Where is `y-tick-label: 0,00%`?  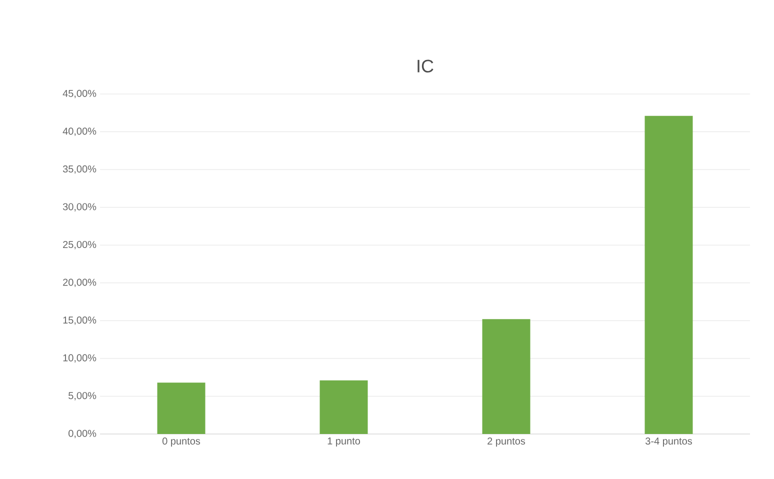
y-tick-label: 0,00% is located at coordinates (82, 434).